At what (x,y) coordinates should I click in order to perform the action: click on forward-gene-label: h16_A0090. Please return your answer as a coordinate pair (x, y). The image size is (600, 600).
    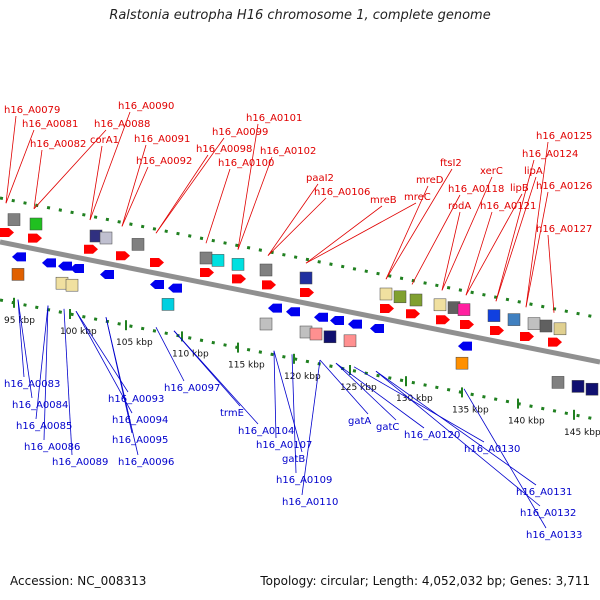
    Looking at the image, I should click on (146, 106).